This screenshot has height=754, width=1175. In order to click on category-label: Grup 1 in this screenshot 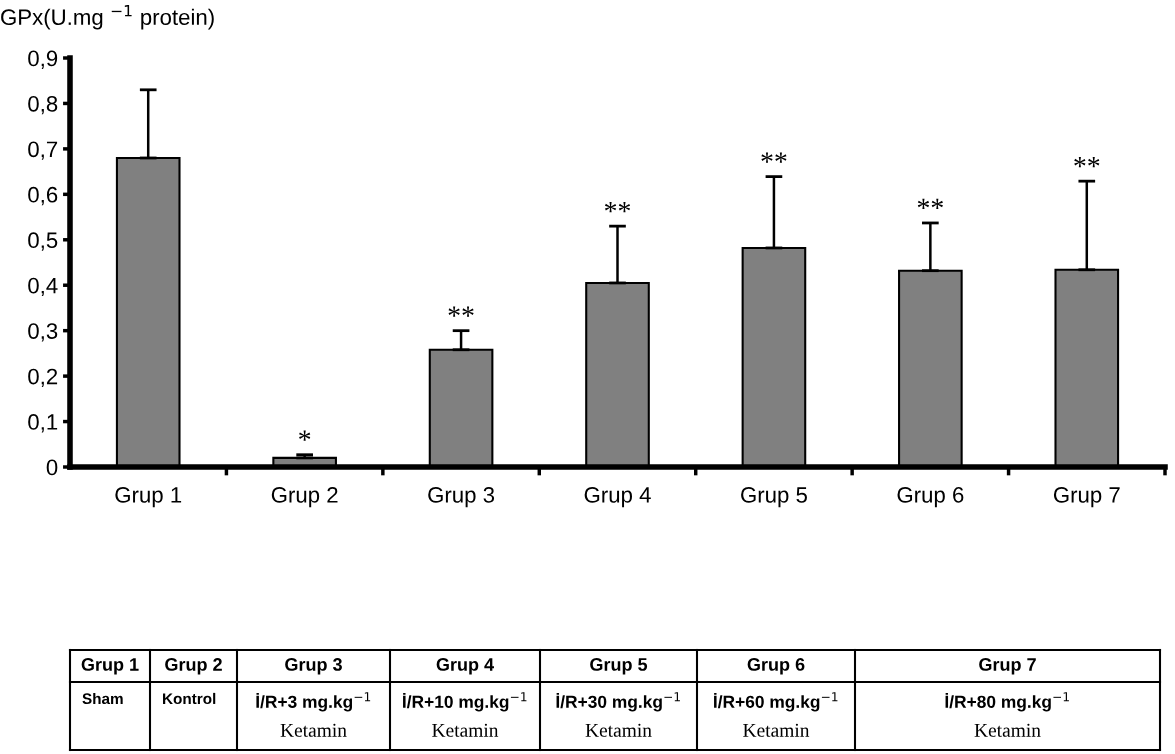, I will do `click(110, 666)`.